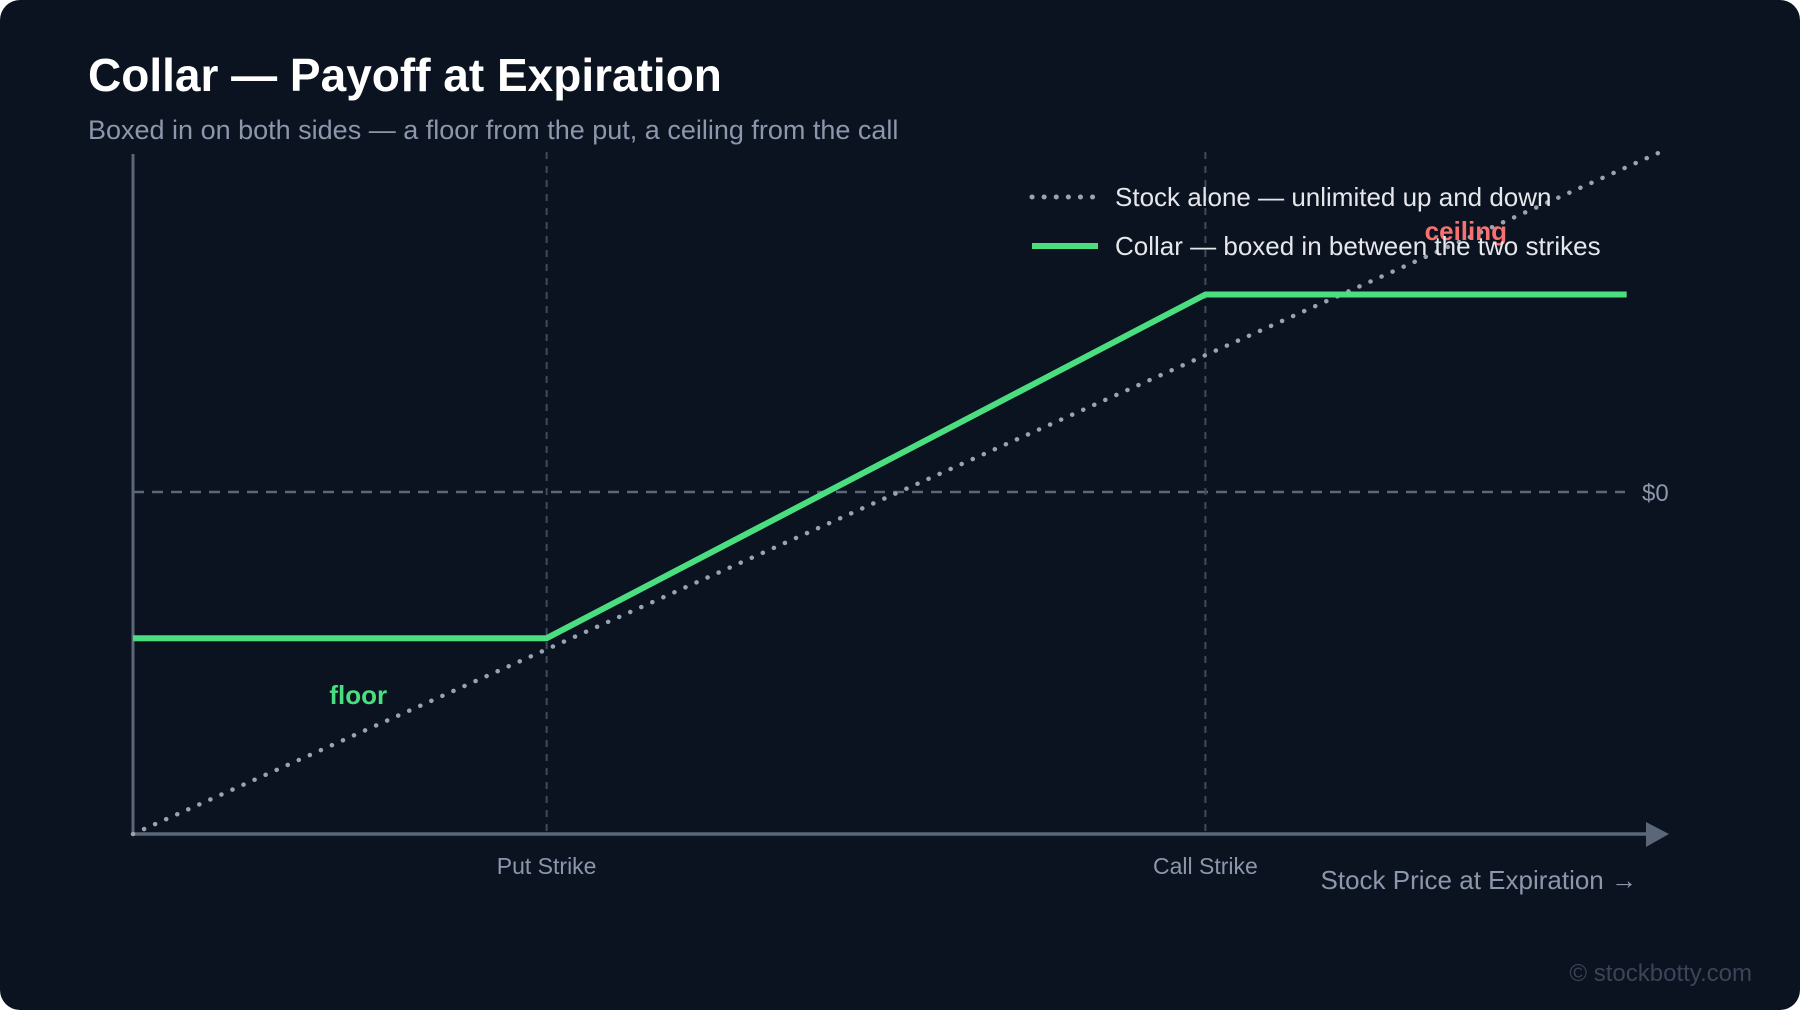 This screenshot has width=1800, height=1010. I want to click on legend-stock-label: Stock alone — unlimited up and down, so click(1333, 197).